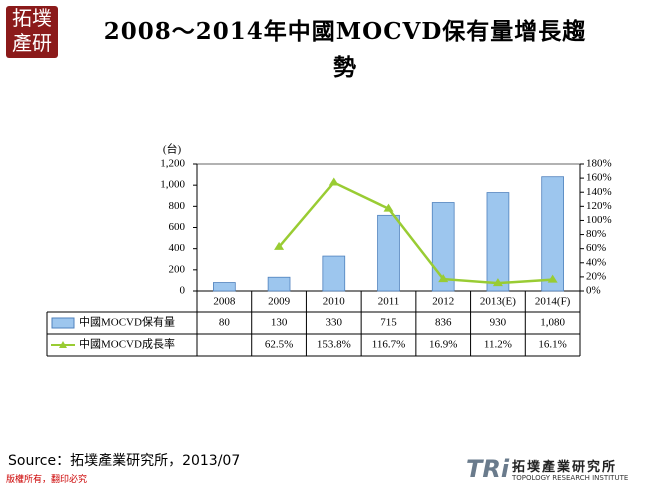 The image size is (650, 485). I want to click on table-value: 930, so click(498, 323).